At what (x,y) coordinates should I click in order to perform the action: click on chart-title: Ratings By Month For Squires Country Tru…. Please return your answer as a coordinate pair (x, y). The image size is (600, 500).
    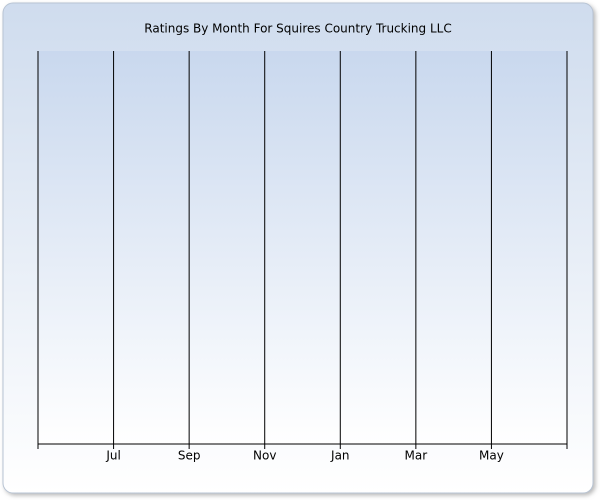
    Looking at the image, I should click on (297, 29).